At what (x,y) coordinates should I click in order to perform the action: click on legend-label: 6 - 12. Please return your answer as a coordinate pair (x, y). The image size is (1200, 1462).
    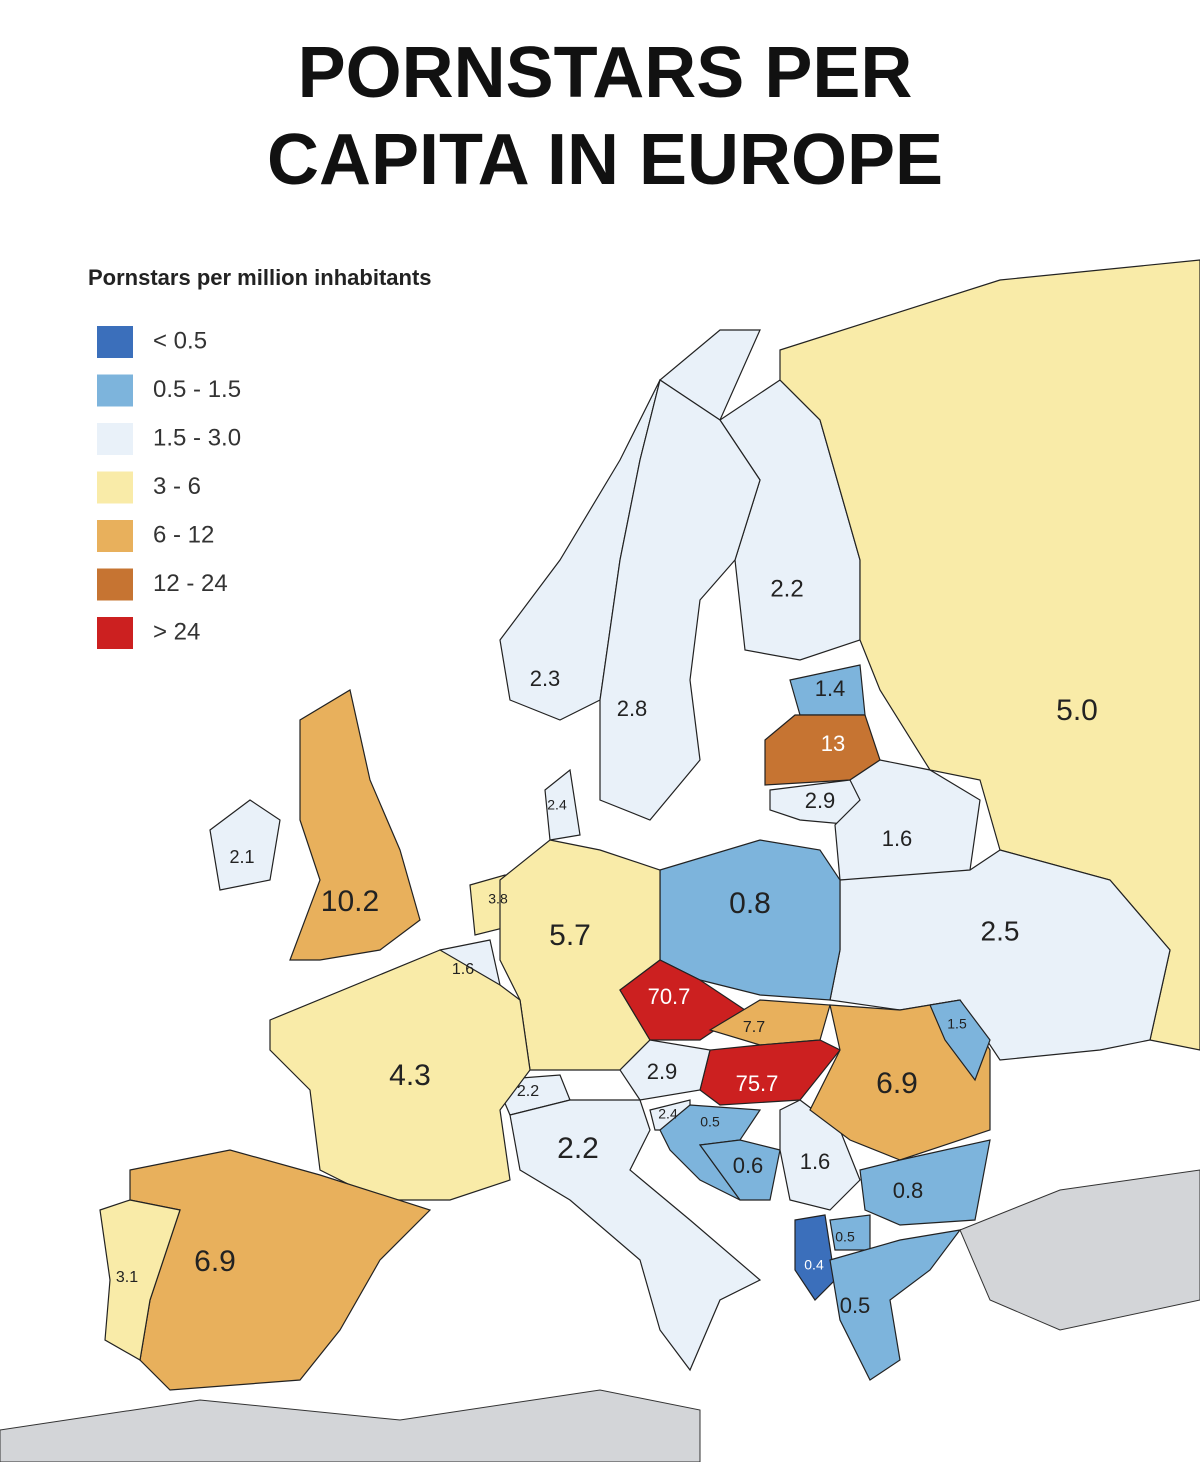
    Looking at the image, I should click on (183, 534).